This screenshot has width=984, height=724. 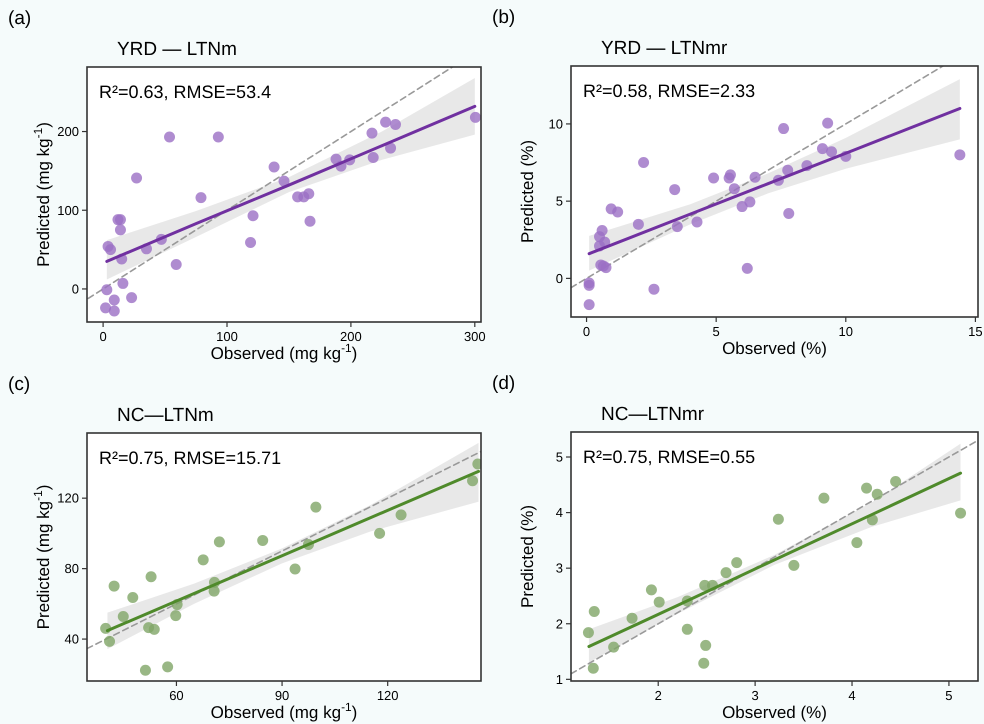 I want to click on text: (d), so click(x=504, y=383).